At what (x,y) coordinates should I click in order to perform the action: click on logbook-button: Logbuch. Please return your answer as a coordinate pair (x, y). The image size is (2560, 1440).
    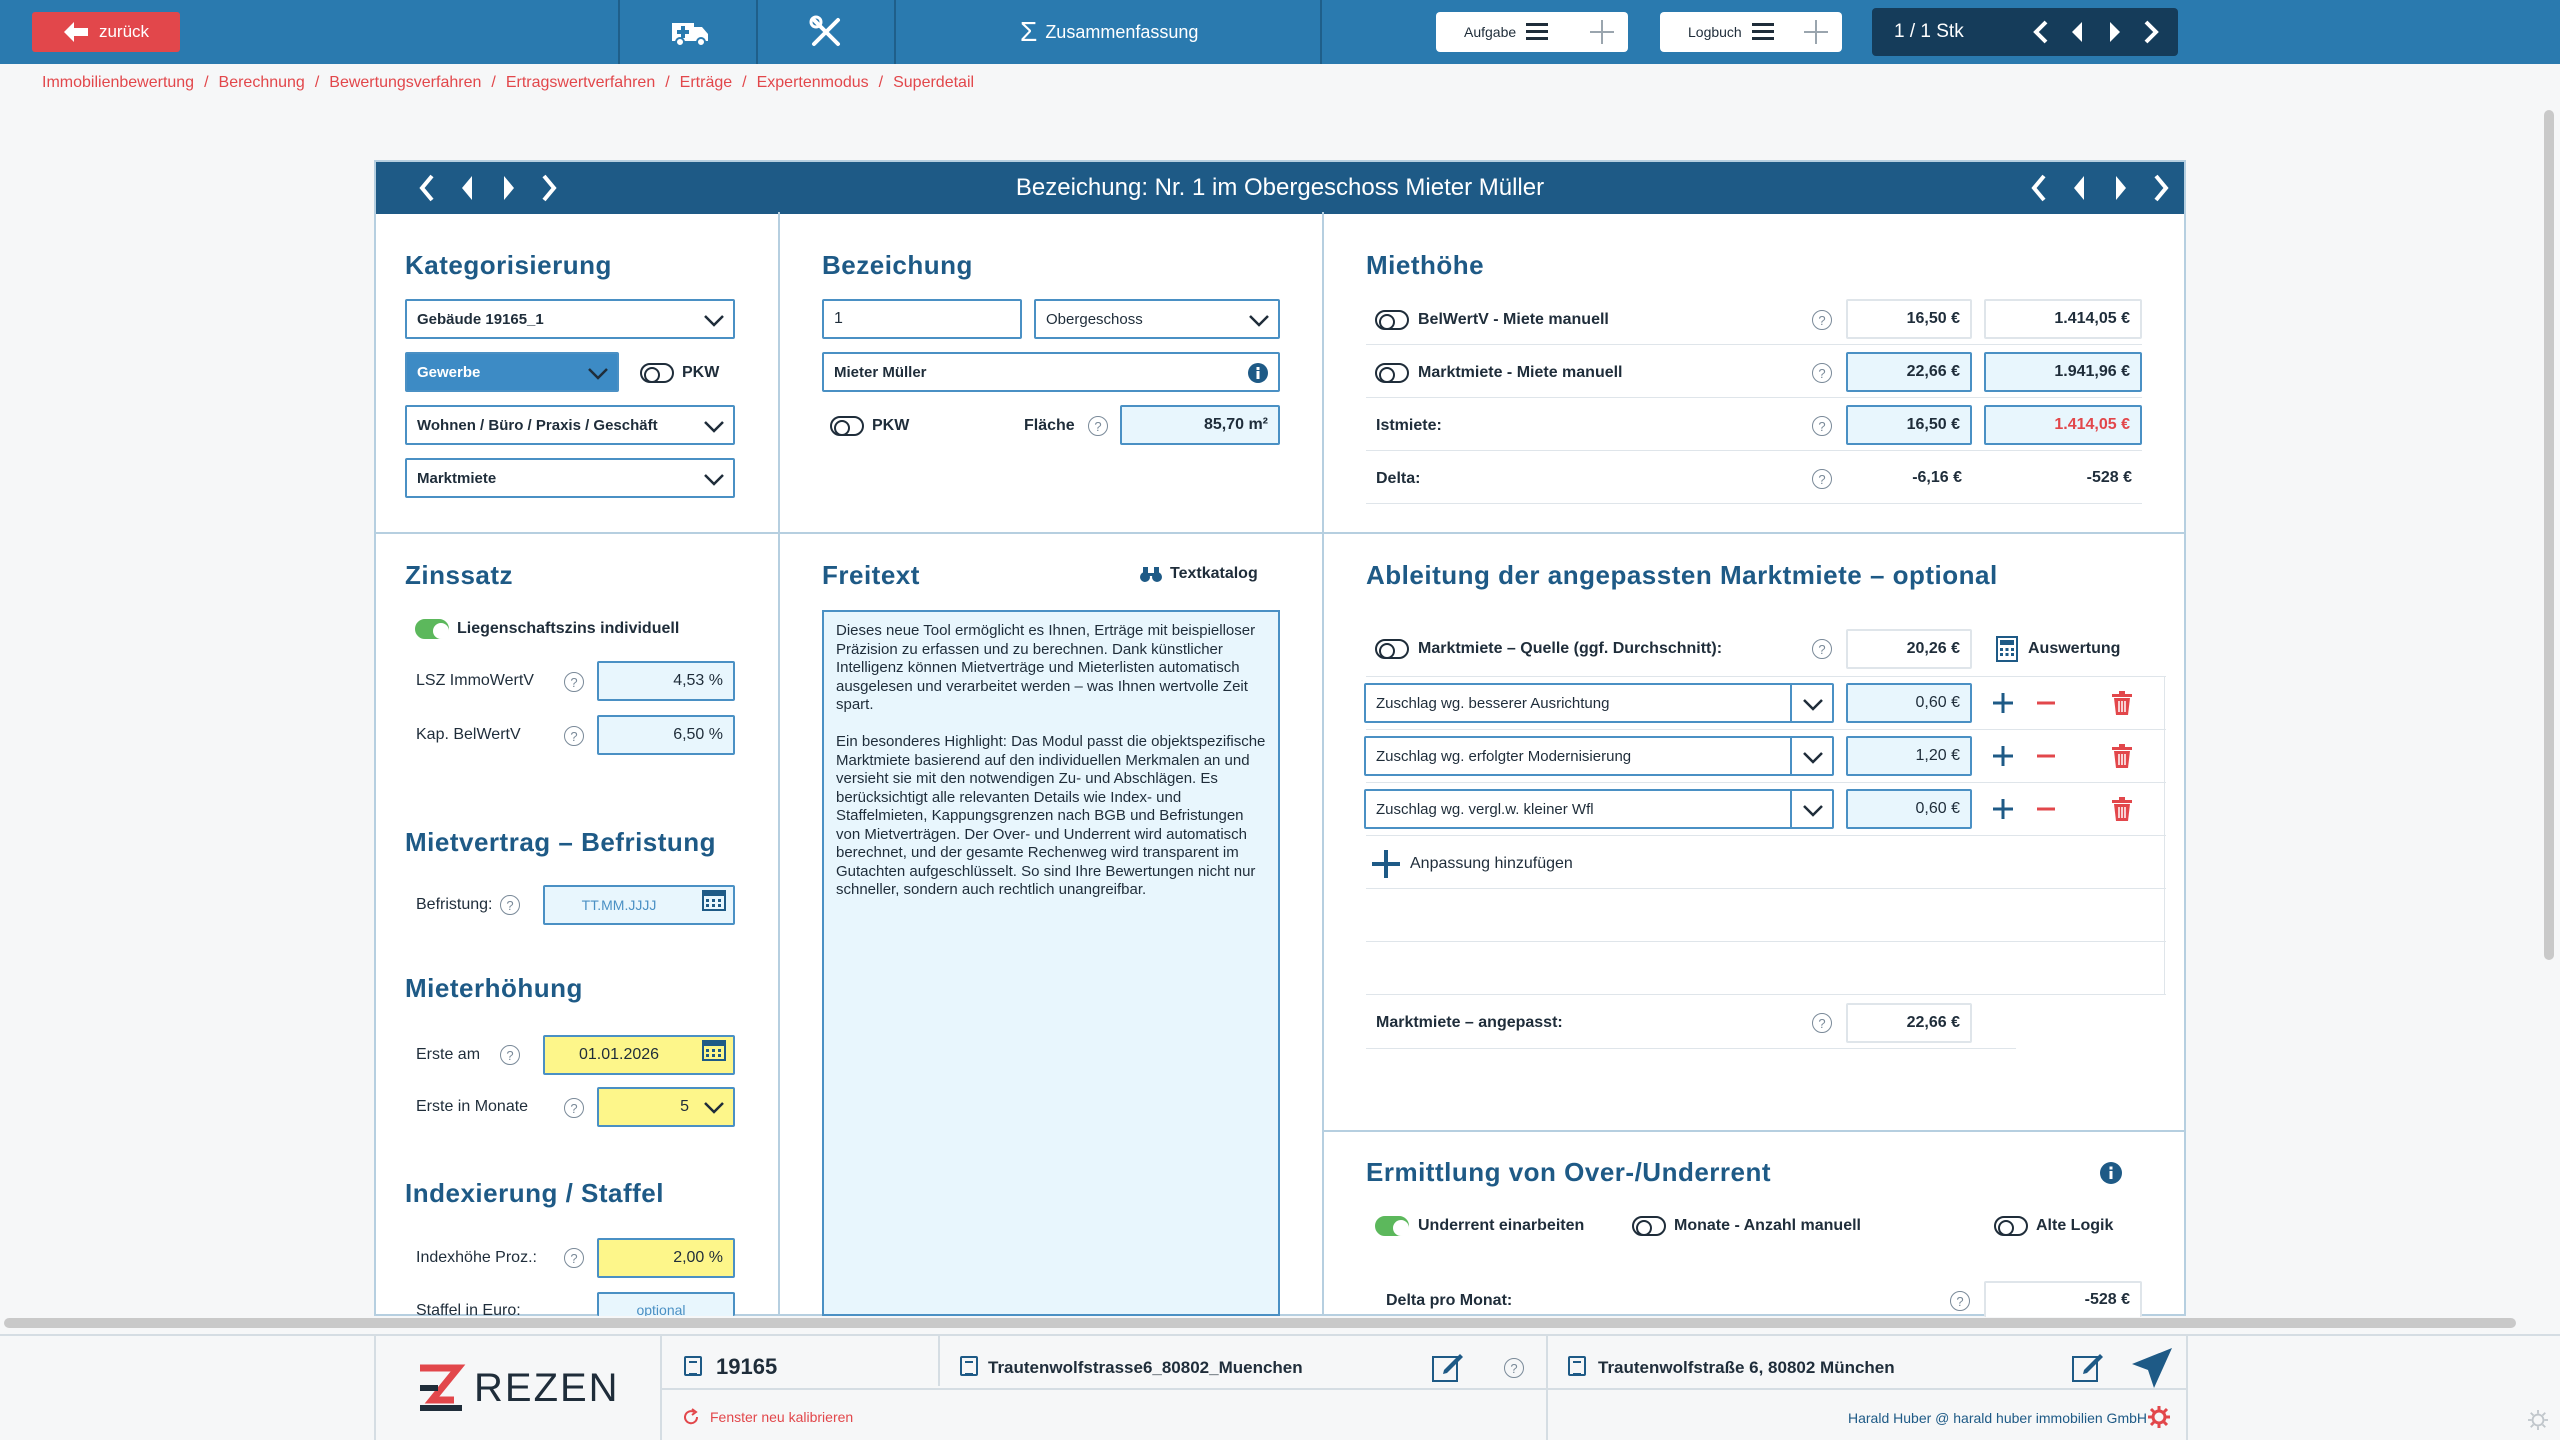
    Looking at the image, I should click on (1751, 32).